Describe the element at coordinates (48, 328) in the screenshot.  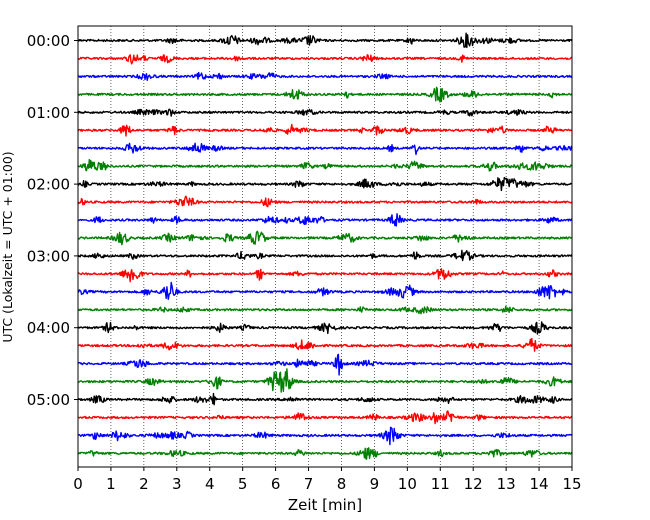
I see `y-tick-label-4: 04:00` at that location.